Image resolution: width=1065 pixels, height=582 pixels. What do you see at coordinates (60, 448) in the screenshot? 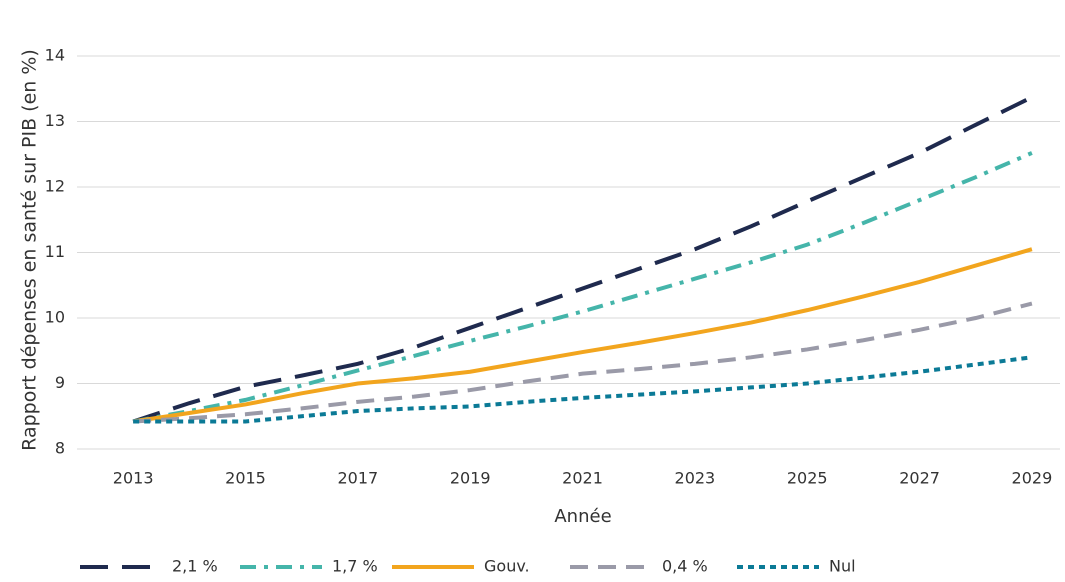
I see `y-tick-label: 8` at bounding box center [60, 448].